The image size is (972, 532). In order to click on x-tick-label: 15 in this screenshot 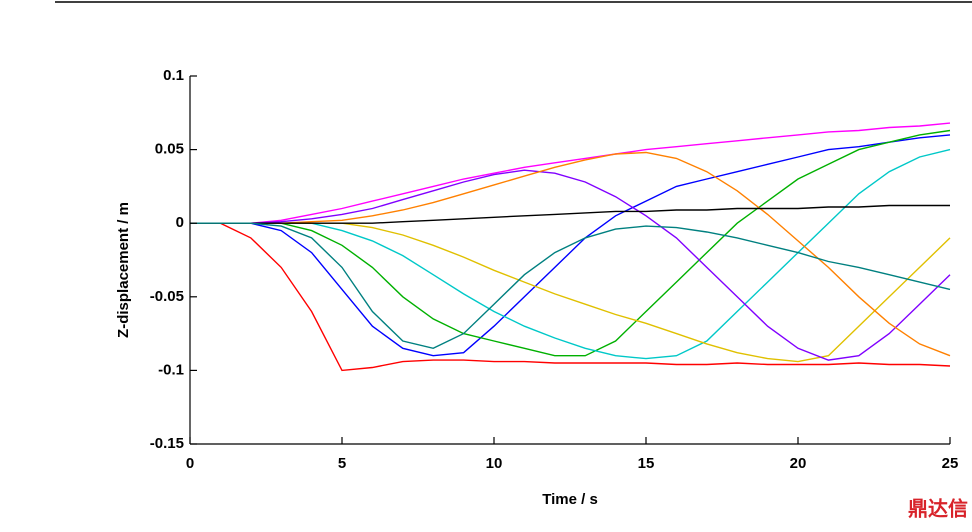, I will do `click(646, 463)`.